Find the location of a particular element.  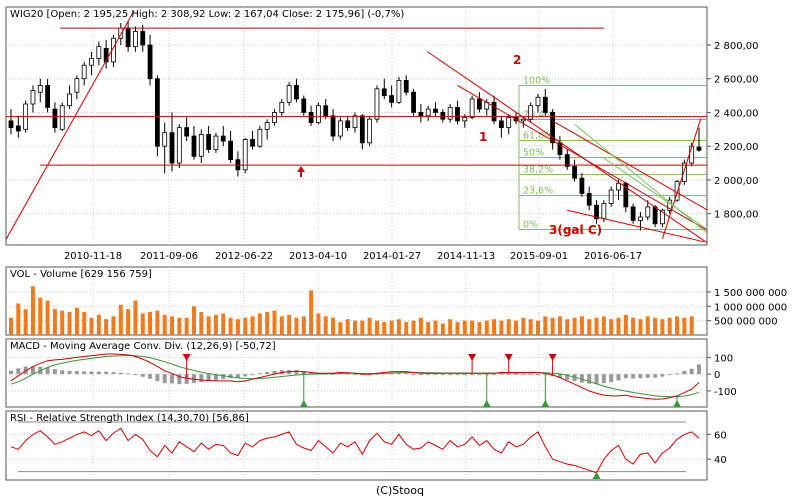

x-tick-label: 2010-11-18 is located at coordinates (93, 256).